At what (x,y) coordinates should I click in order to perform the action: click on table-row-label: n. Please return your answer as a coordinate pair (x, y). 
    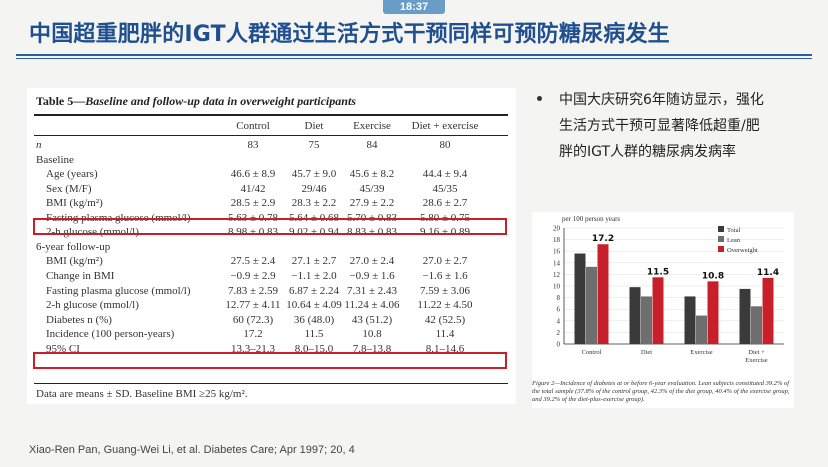
    Looking at the image, I should click on (39, 145).